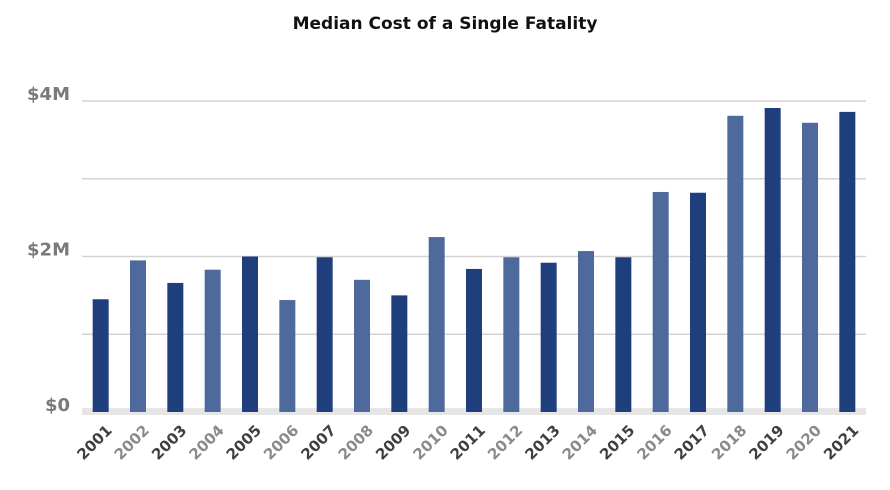 Image resolution: width=890 pixels, height=490 pixels. Describe the element at coordinates (430, 442) in the screenshot. I see `x-tick-label: 2010` at that location.